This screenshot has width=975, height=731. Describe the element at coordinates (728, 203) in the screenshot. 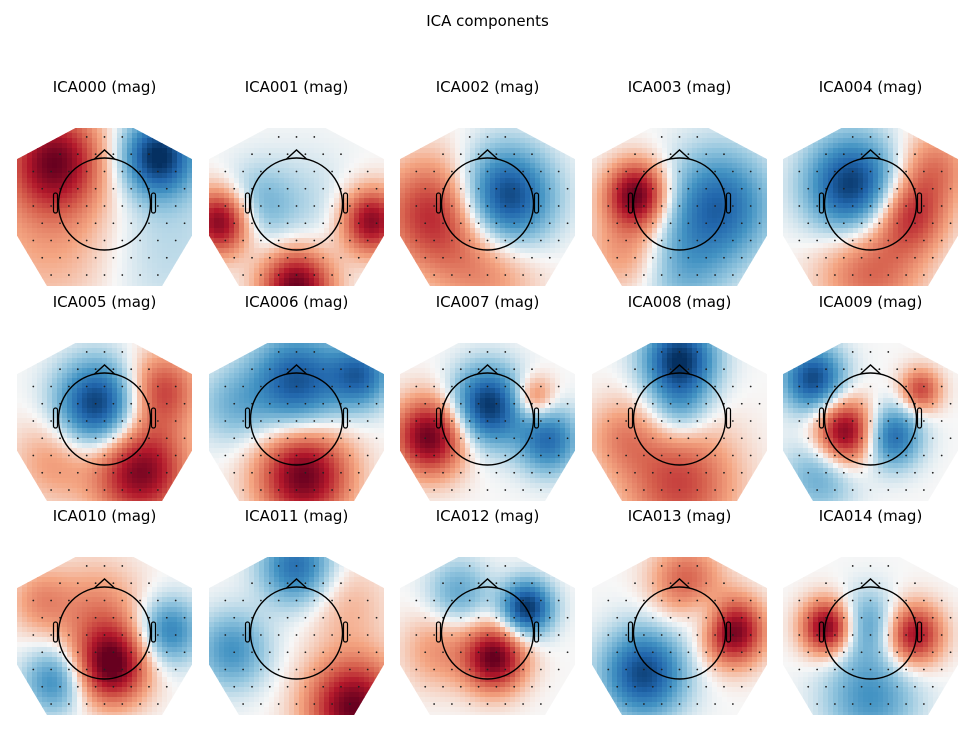

I see `right-ear-outline` at that location.